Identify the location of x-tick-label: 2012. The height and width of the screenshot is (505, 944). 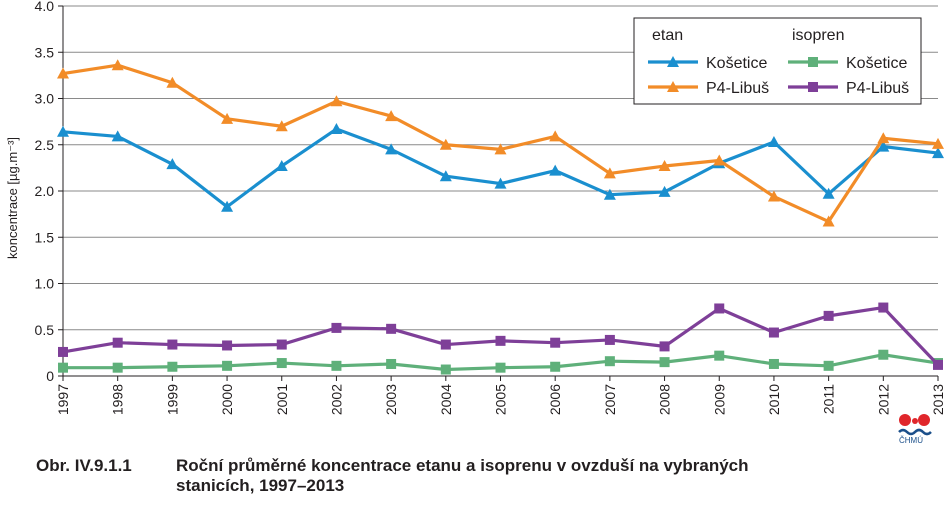
(883, 399).